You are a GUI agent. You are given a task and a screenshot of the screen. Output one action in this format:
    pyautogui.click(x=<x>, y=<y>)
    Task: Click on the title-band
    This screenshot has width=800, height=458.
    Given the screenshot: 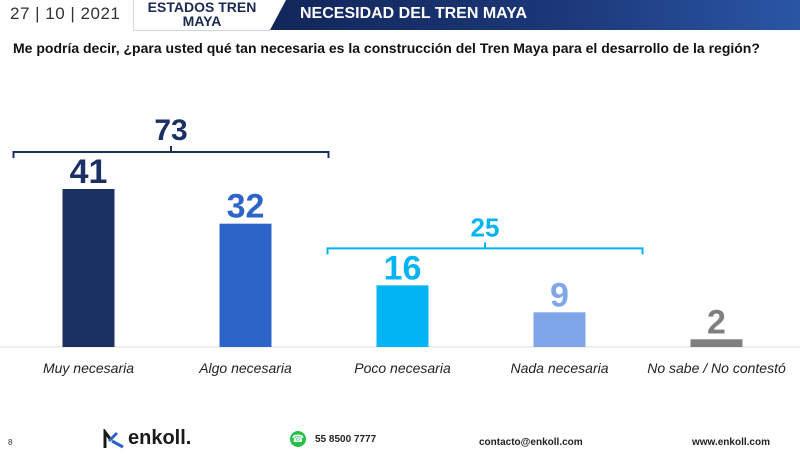 What is the action you would take?
    pyautogui.click(x=535, y=15)
    